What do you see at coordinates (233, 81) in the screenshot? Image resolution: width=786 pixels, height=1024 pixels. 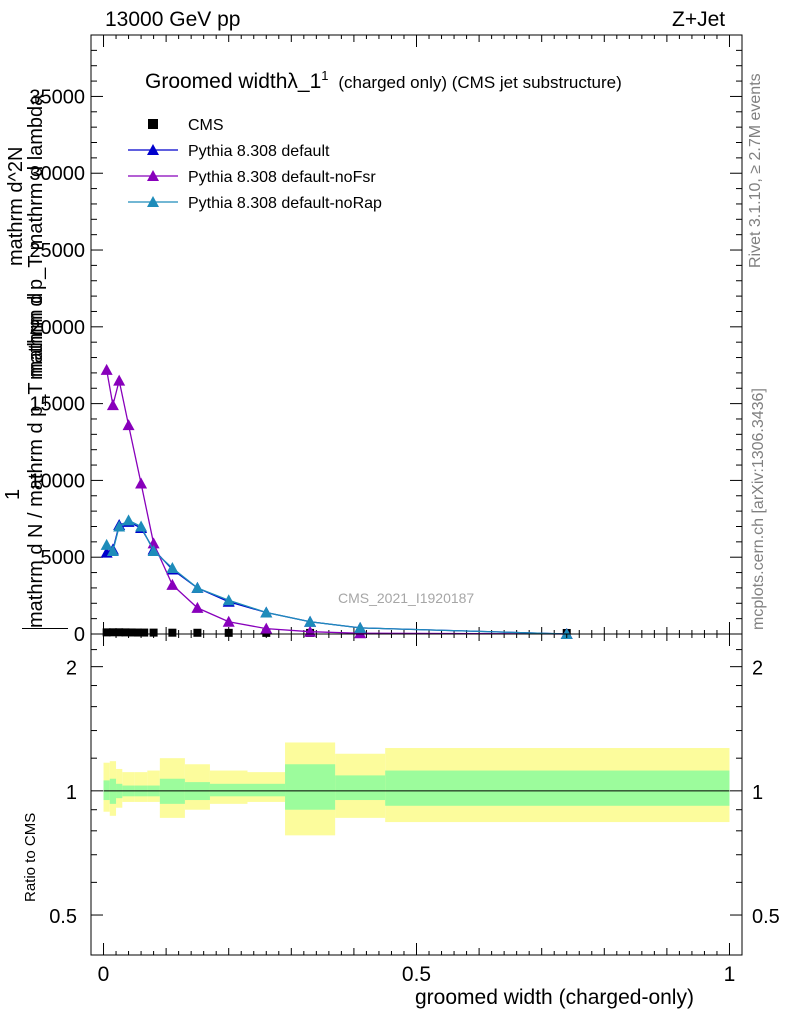 I see `chart-title-main: Groomed widthλ_1` at bounding box center [233, 81].